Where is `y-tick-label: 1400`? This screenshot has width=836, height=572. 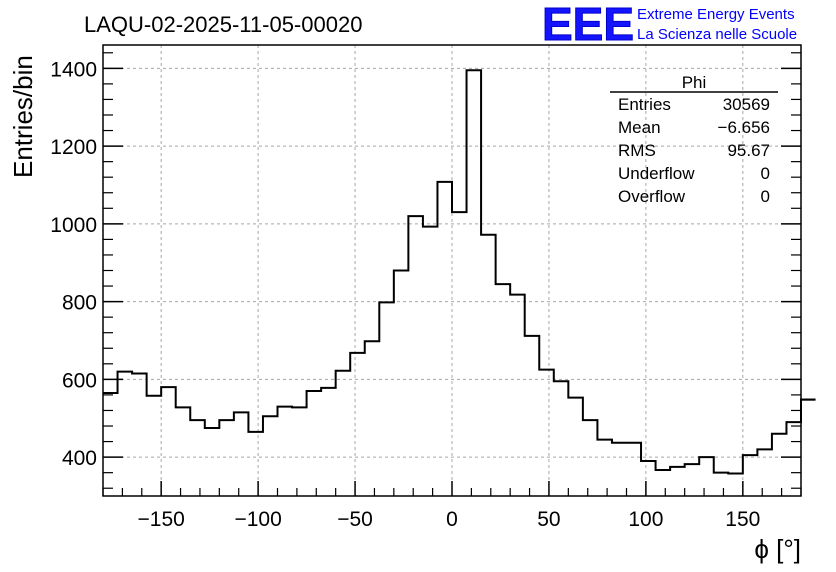
y-tick-label: 1400 is located at coordinates (73, 69).